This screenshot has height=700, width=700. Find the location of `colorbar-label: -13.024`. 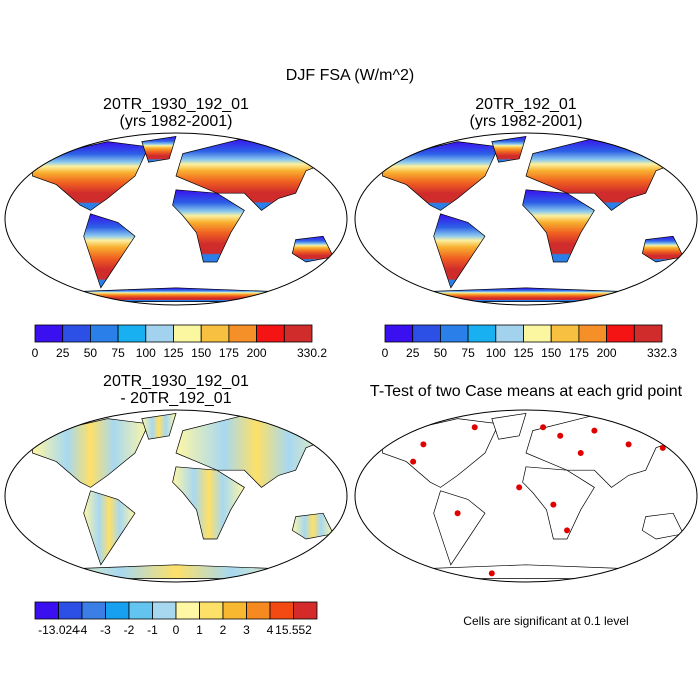

colorbar-label: -13.024 is located at coordinates (58, 630).